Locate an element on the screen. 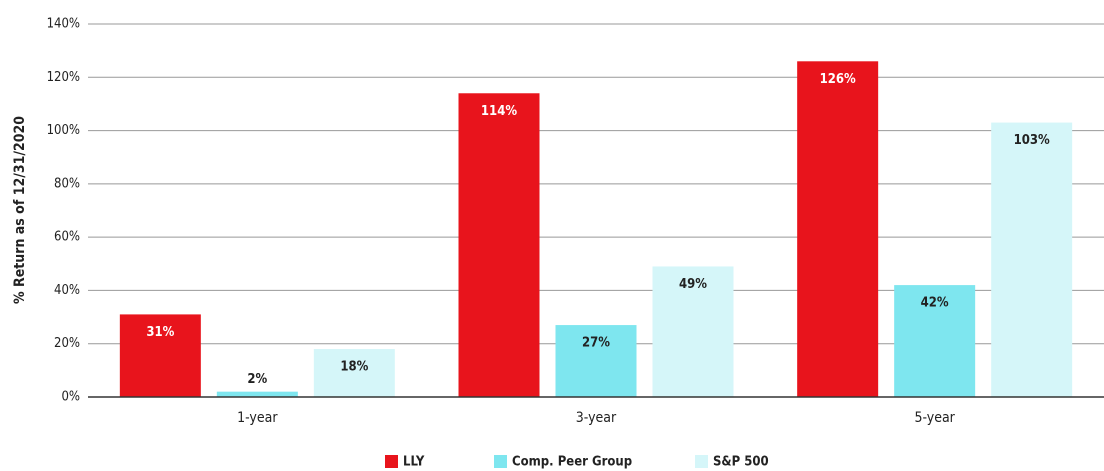 The width and height of the screenshot is (1104, 471). x-tick-label: 1-year is located at coordinates (257, 418).